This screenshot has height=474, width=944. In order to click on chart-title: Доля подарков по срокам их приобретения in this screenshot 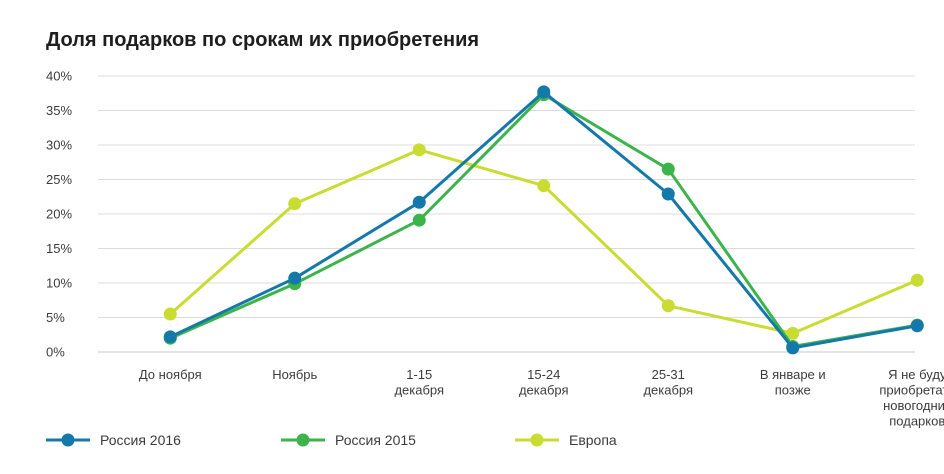, I will do `click(263, 40)`.